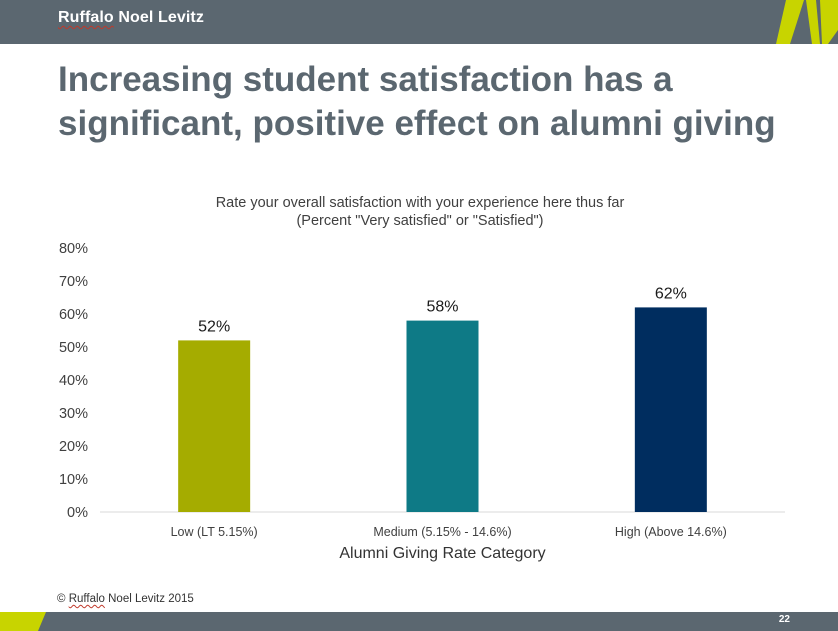 The image size is (838, 631). What do you see at coordinates (77, 513) in the screenshot?
I see `y-tick-label: 0%` at bounding box center [77, 513].